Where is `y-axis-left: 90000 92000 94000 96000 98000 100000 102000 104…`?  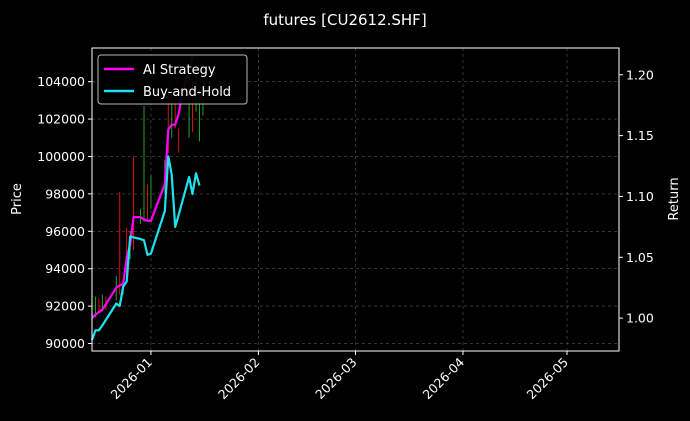 y-axis-left: 90000 92000 94000 96000 98000 100000 102000 104… is located at coordinates (64, 212).